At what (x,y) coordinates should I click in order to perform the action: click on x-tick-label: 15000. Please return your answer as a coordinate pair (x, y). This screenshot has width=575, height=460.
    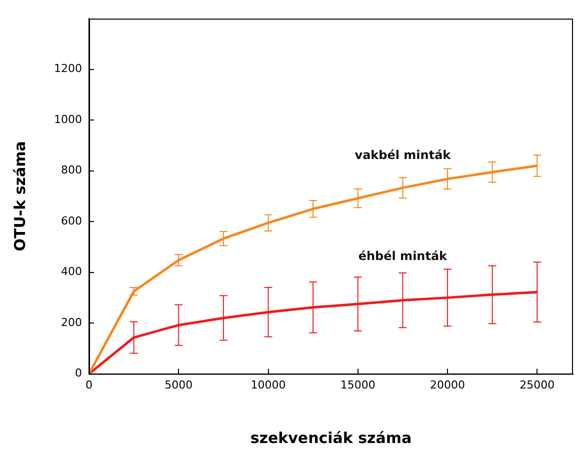
    Looking at the image, I should click on (358, 385).